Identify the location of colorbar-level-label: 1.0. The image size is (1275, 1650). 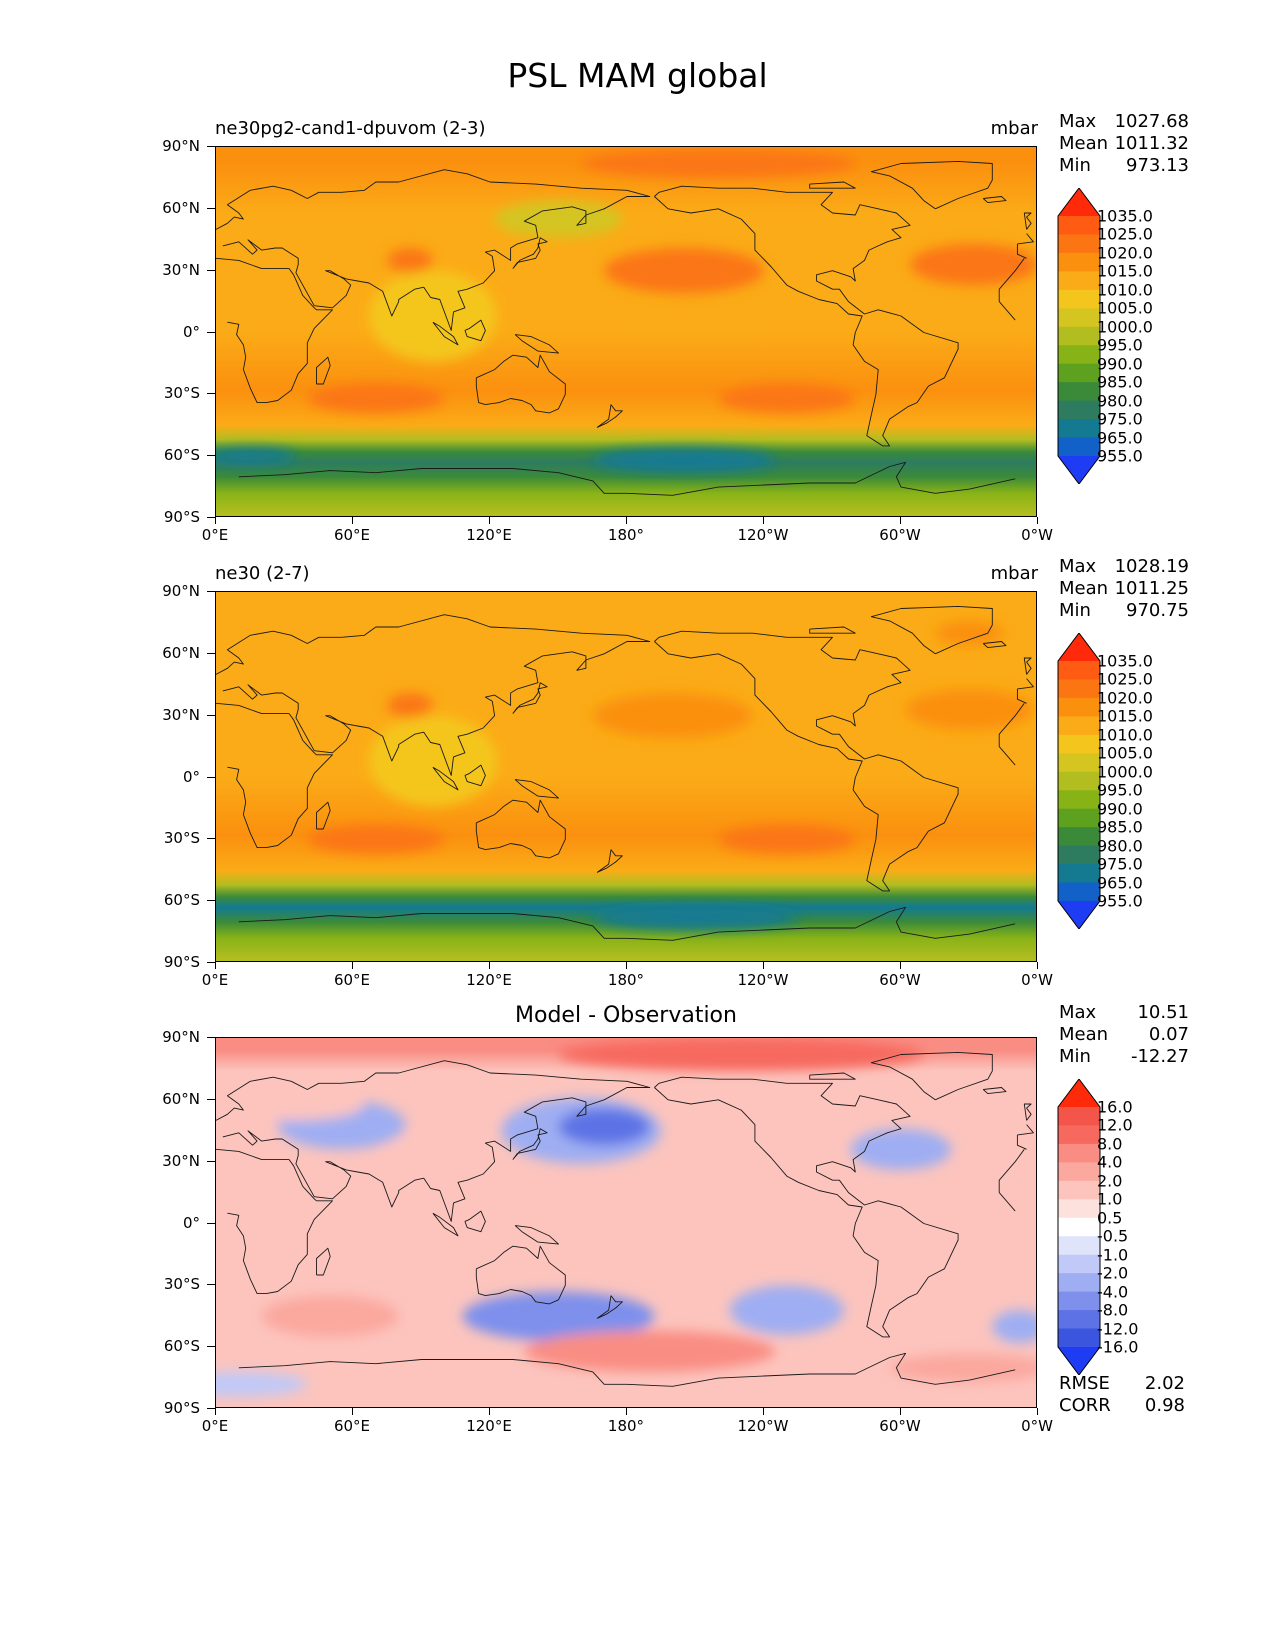
(1110, 1199).